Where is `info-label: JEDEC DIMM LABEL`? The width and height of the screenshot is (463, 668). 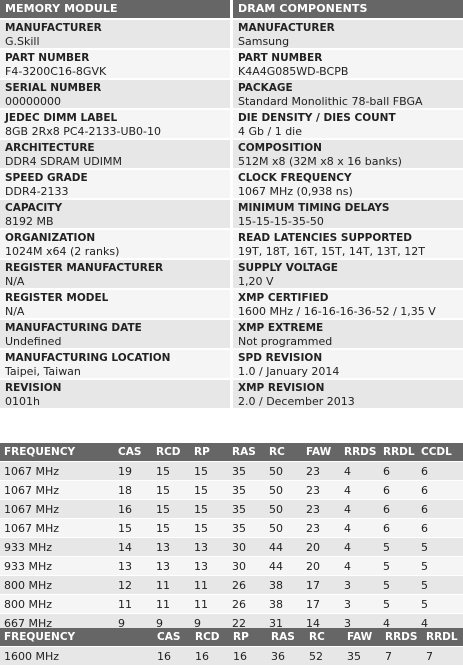
info-label: JEDEC DIMM LABEL is located at coordinates (61, 118).